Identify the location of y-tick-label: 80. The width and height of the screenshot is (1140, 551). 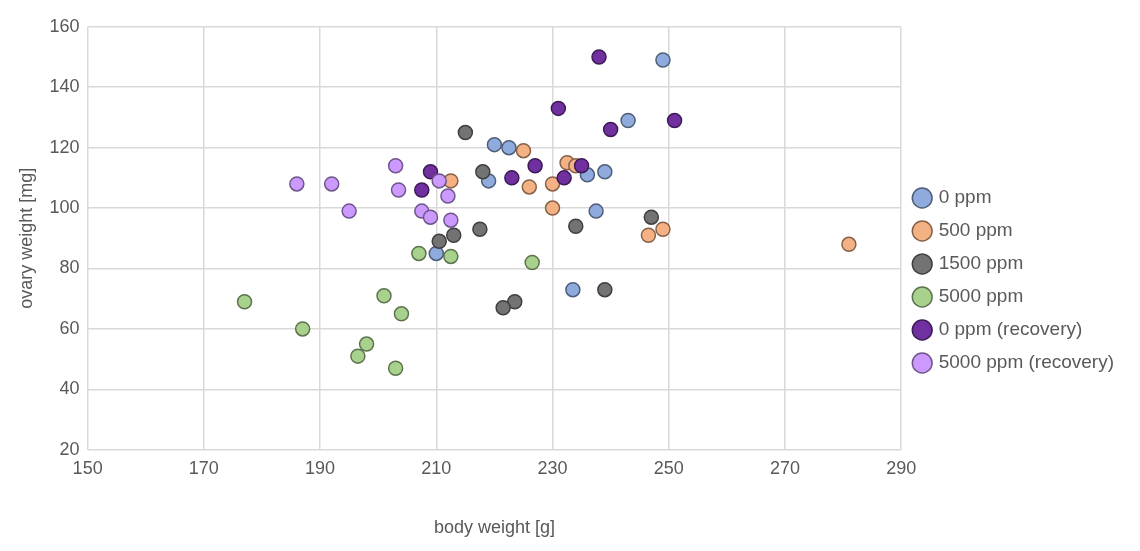
(69, 267).